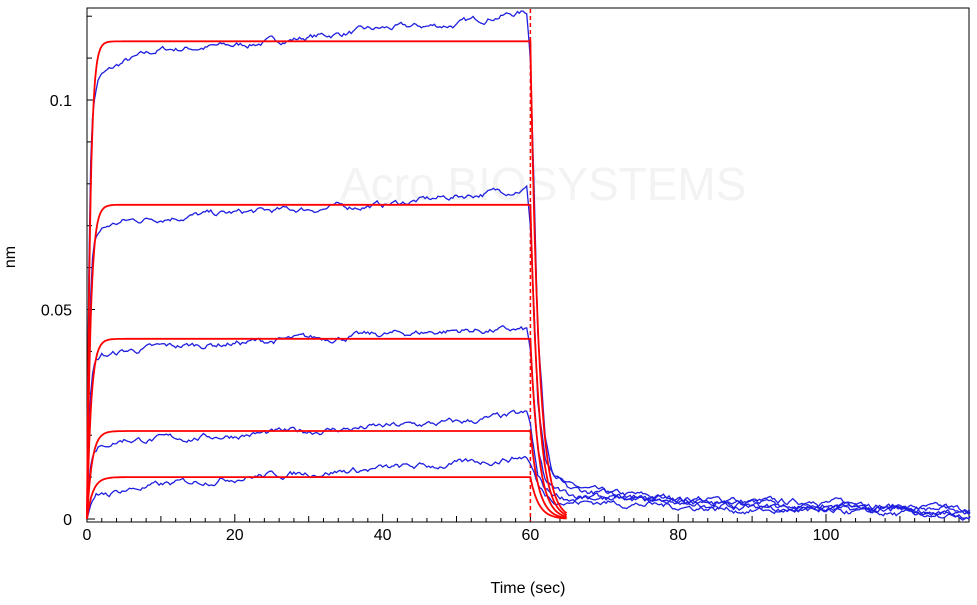  Describe the element at coordinates (235, 535) in the screenshot. I see `x-tick-label: 20` at that location.